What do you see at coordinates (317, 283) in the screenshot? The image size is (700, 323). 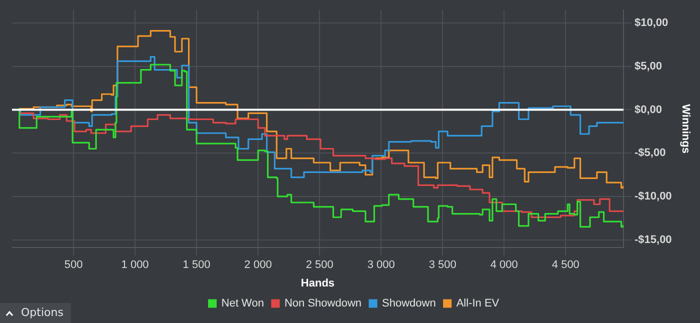 I see `x-axis-title: Hands` at bounding box center [317, 283].